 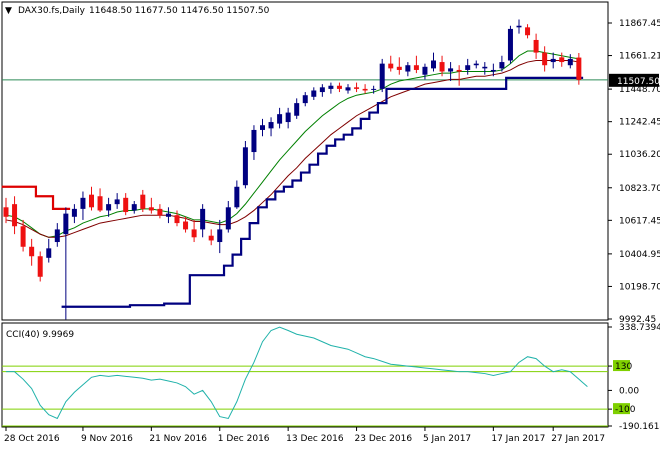 What do you see at coordinates (384, 439) in the screenshot?
I see `date-tick-label: 23 Dec 2016` at bounding box center [384, 439].